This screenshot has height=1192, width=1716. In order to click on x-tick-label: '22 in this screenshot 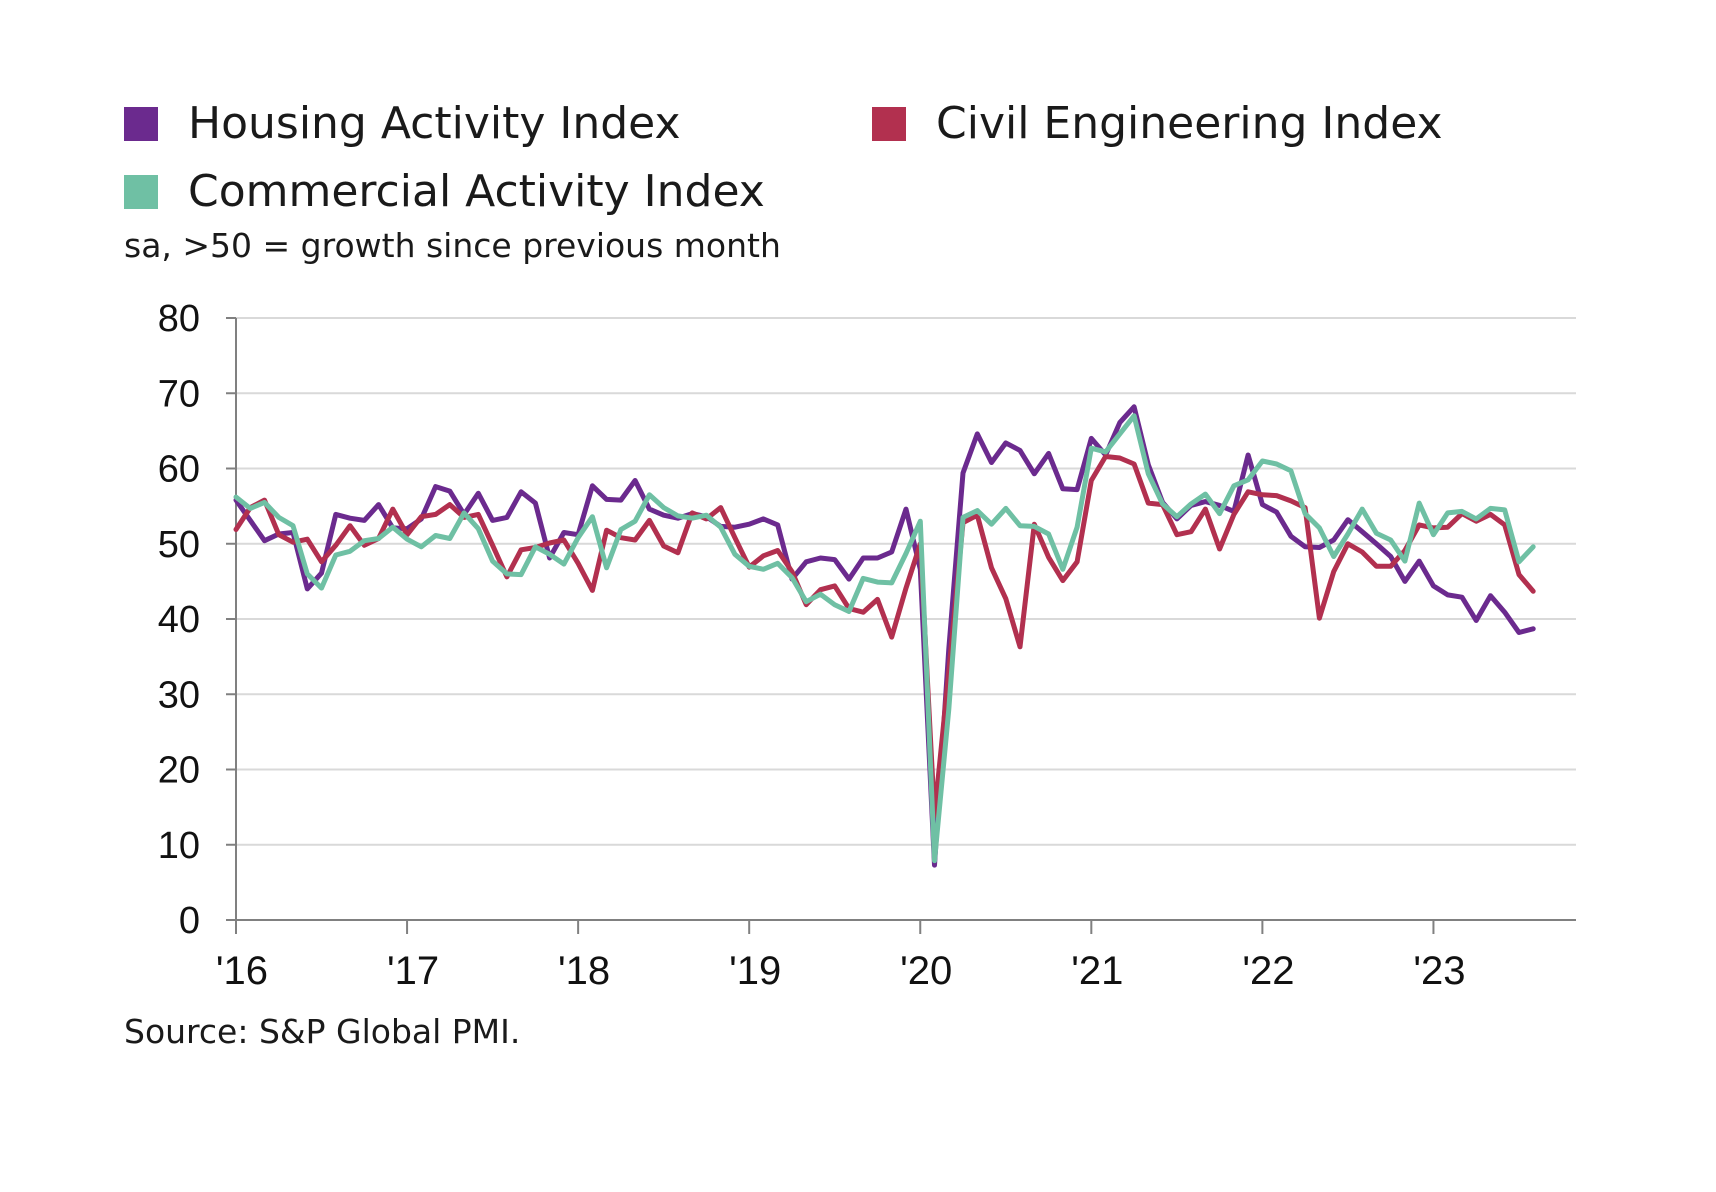, I will do `click(1268, 971)`.